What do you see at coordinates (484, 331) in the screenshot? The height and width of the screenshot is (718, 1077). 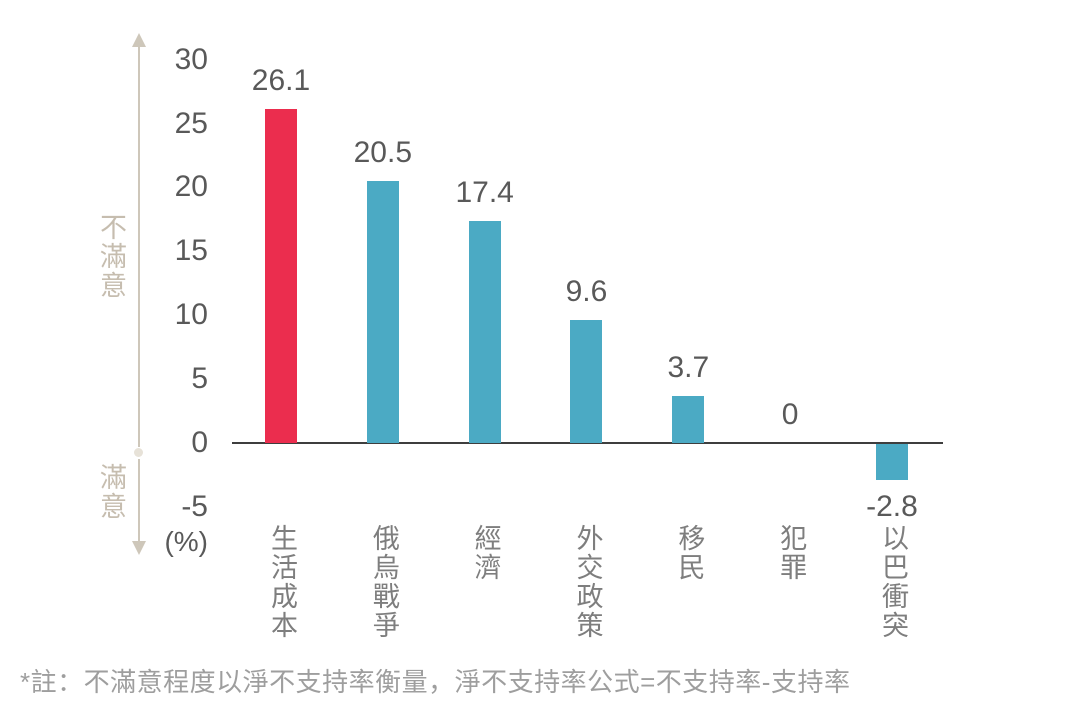 I see `bar-經濟` at bounding box center [484, 331].